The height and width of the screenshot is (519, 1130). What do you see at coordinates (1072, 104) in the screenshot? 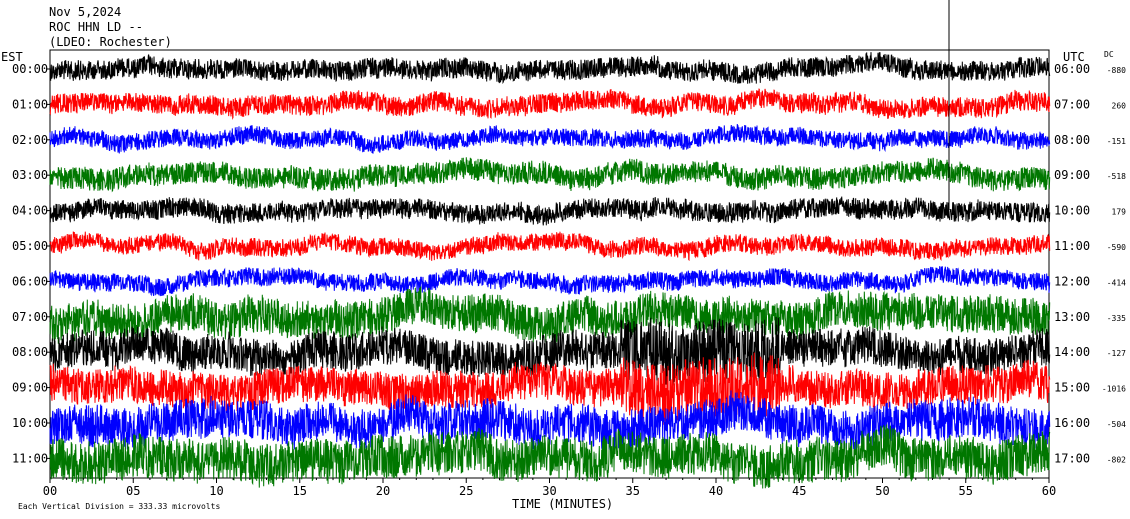
I see `utc-label: 07:00` at bounding box center [1072, 104].